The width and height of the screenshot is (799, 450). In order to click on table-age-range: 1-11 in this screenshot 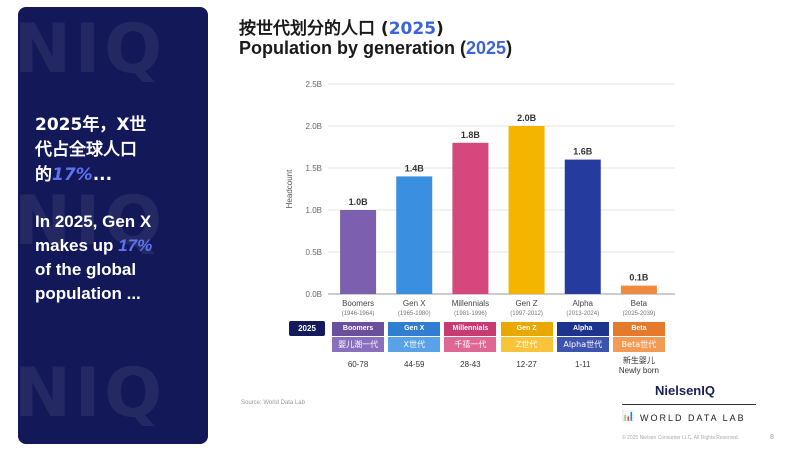, I will do `click(583, 364)`.